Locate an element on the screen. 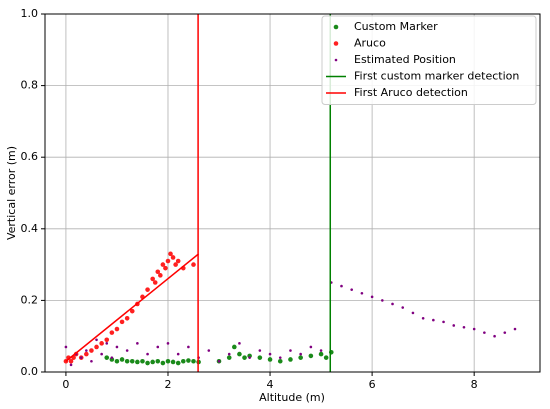 The height and width of the screenshot is (409, 550). x-axis-label: Altitude (m) is located at coordinates (292, 397).